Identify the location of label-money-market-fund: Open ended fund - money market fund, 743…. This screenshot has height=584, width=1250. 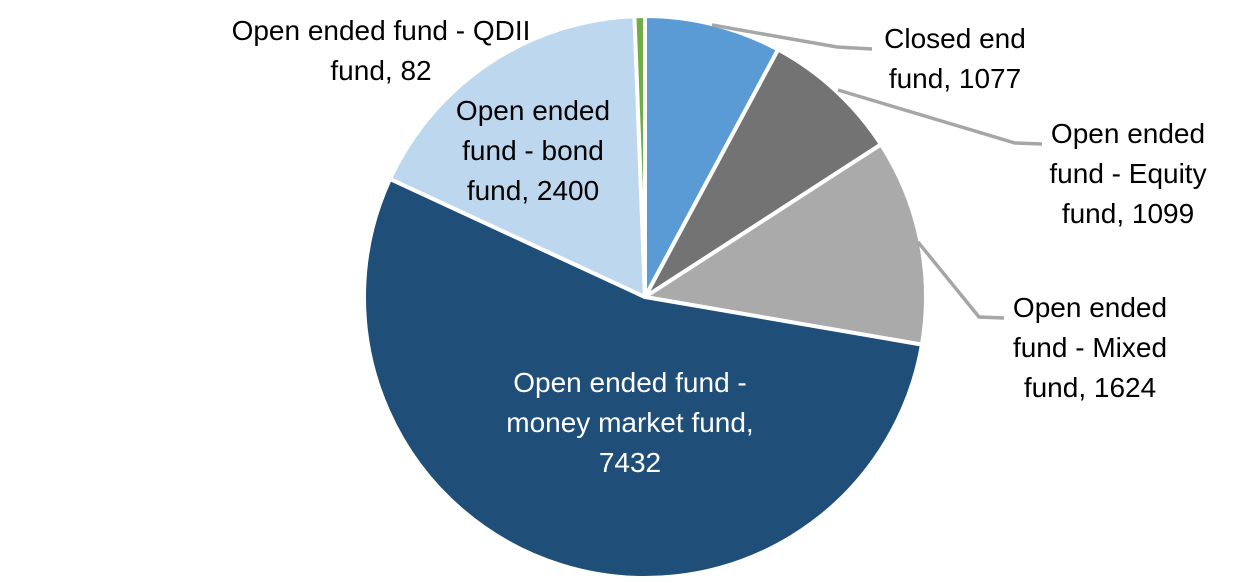
(630, 422).